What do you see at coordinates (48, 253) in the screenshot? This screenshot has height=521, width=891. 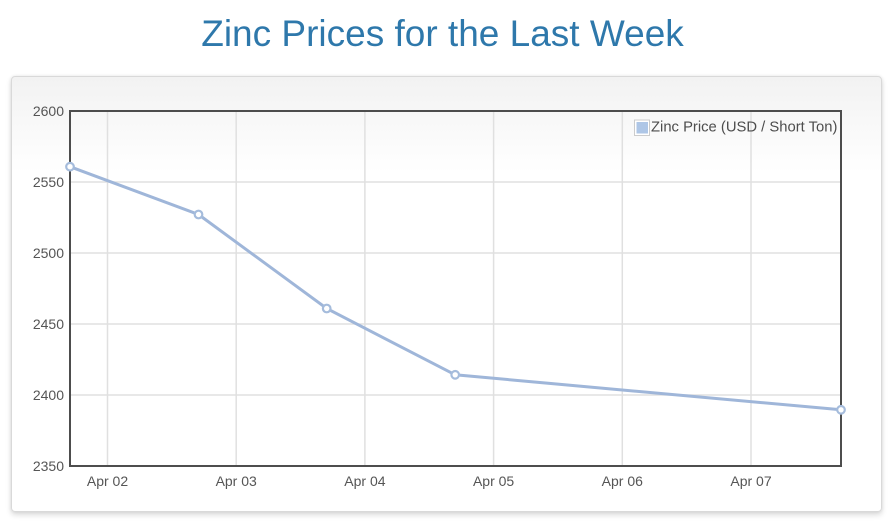 I see `svg-text: 2500` at bounding box center [48, 253].